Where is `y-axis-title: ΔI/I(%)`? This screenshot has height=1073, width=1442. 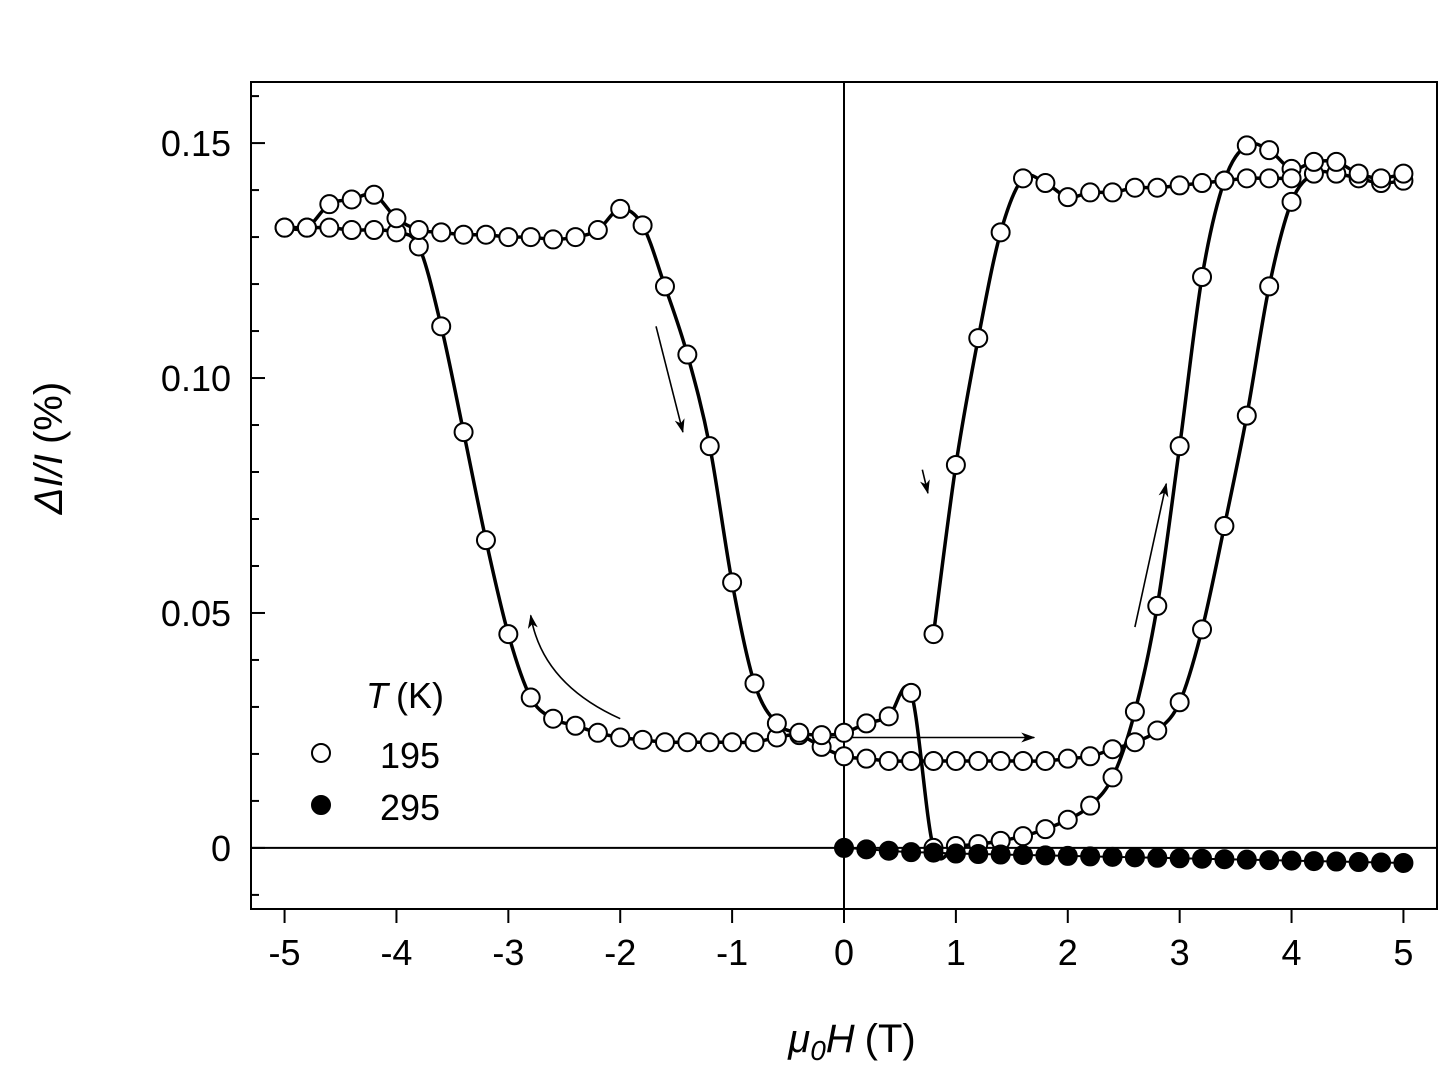 y-axis-title: ΔI/I(%) is located at coordinates (49, 448).